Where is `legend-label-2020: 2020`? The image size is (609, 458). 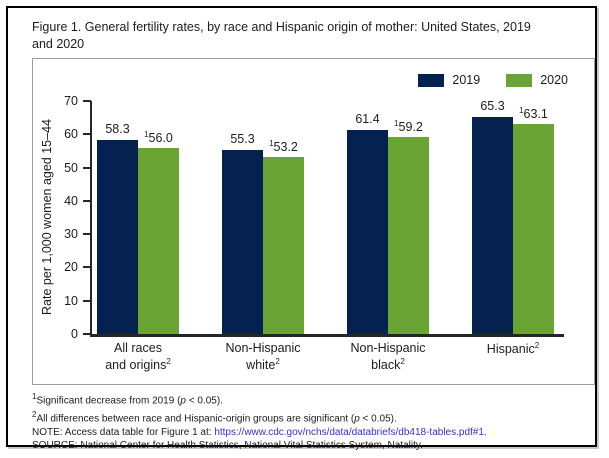 legend-label-2020: 2020 is located at coordinates (554, 80).